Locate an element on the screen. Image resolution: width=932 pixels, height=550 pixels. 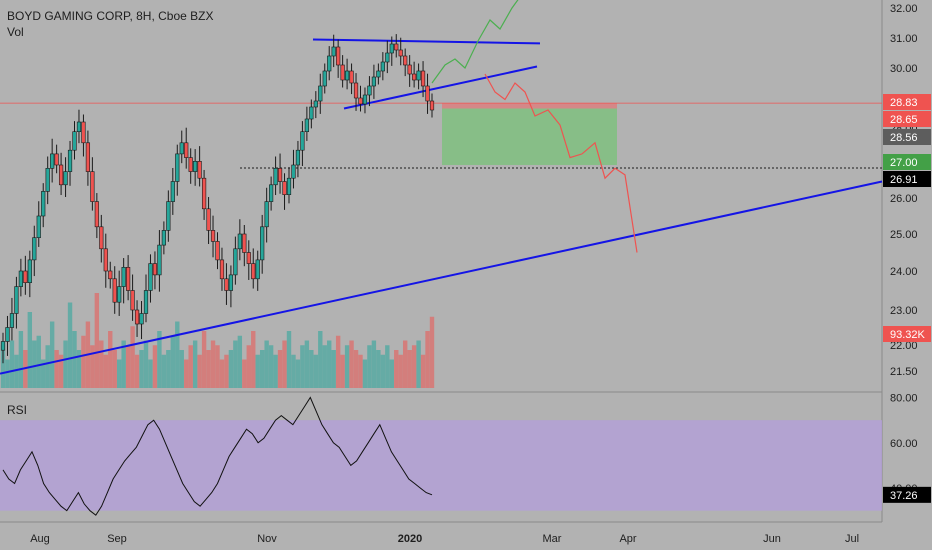
price-tag-label: 26.91 is located at coordinates (904, 180).